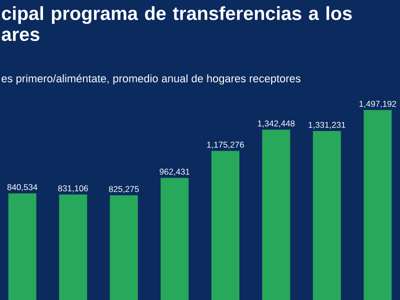 The image size is (400, 300). Describe the element at coordinates (22, 188) in the screenshot. I see `data-label: 840,534` at that location.